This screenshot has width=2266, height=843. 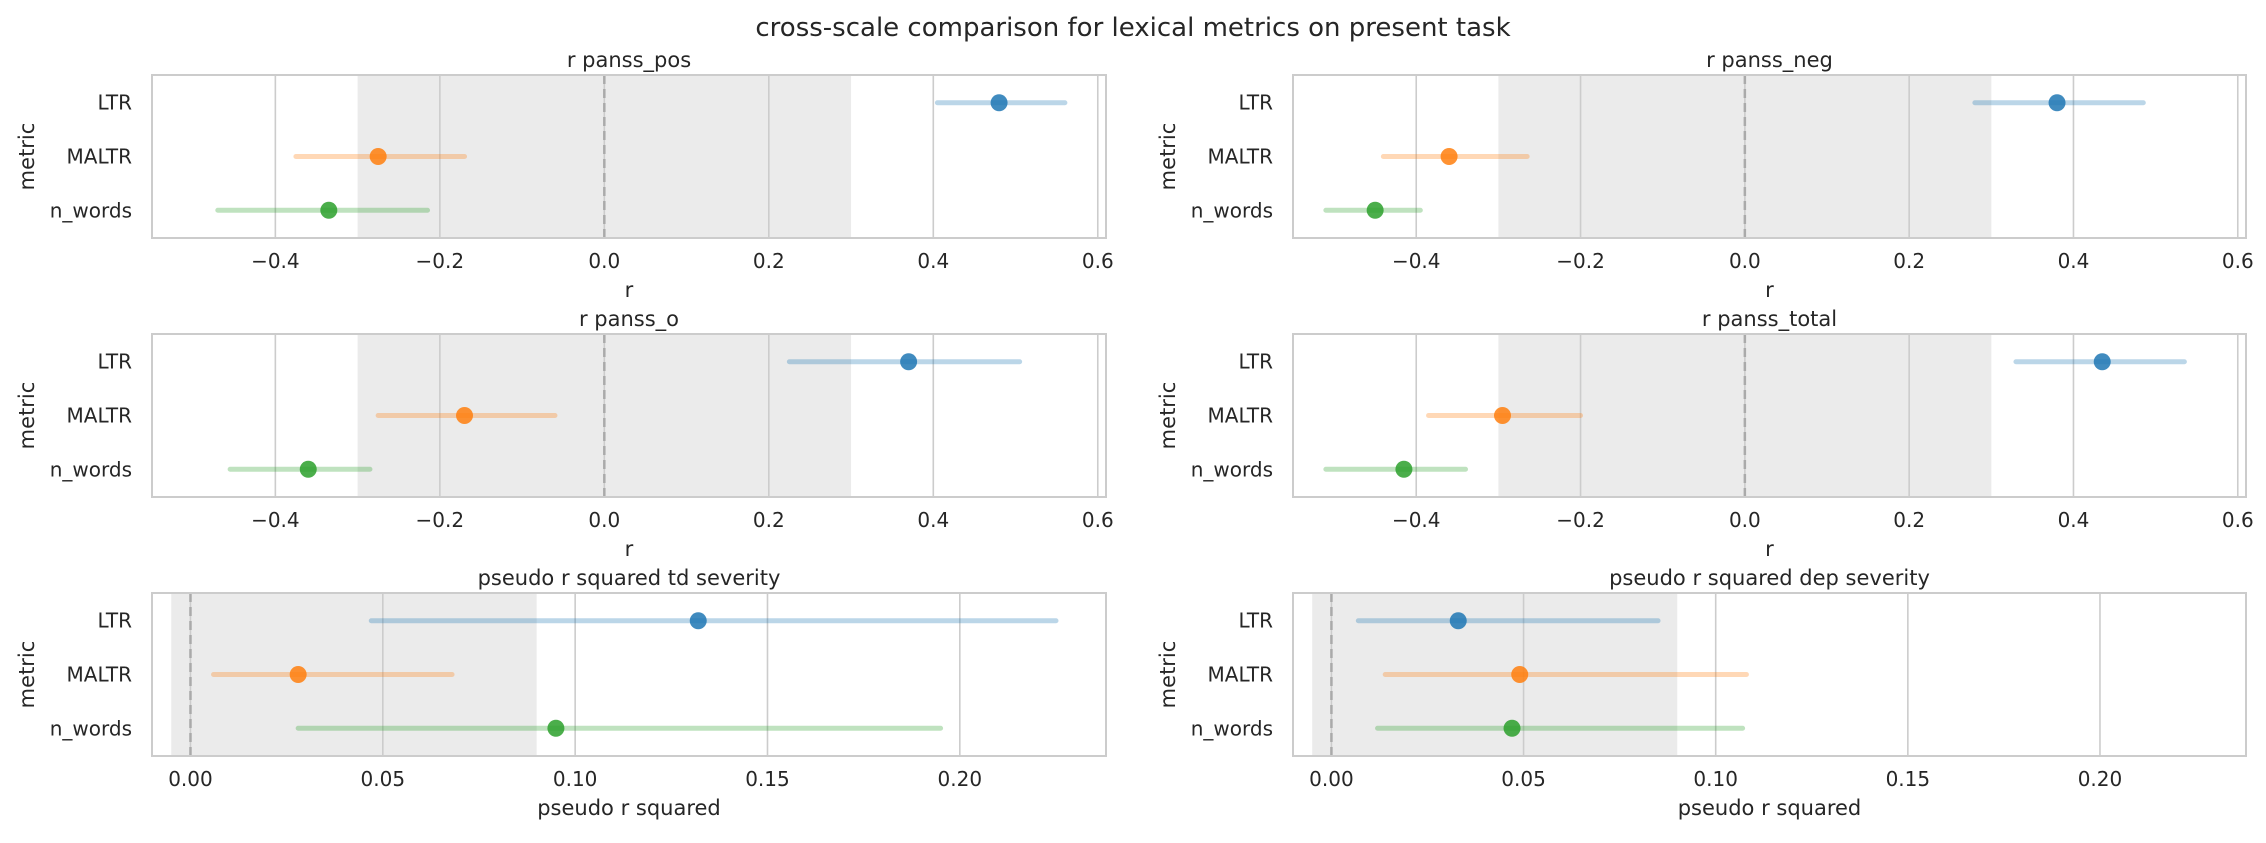 What do you see at coordinates (629, 319) in the screenshot?
I see `subplot-title: r panss_o` at bounding box center [629, 319].